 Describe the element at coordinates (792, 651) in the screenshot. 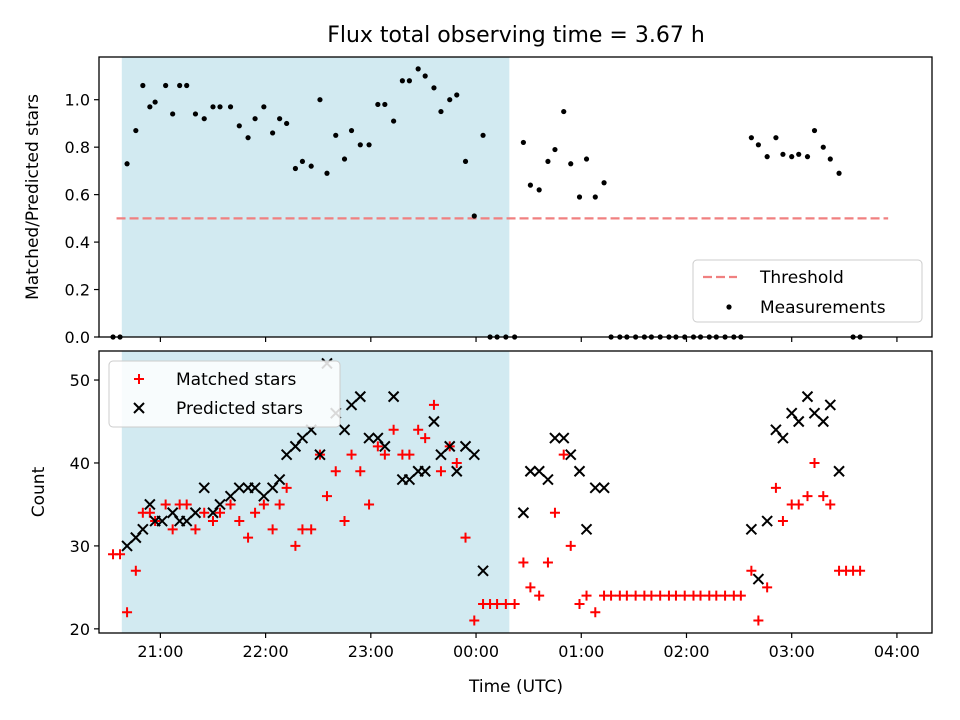

I see `x-tick-label: 03:00` at that location.